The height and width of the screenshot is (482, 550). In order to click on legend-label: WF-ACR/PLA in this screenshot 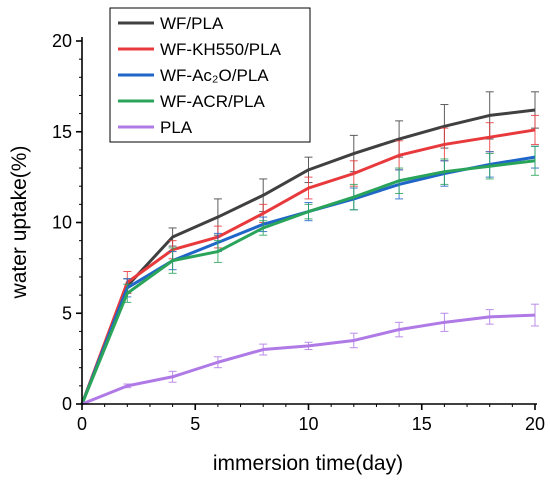, I will do `click(213, 101)`.